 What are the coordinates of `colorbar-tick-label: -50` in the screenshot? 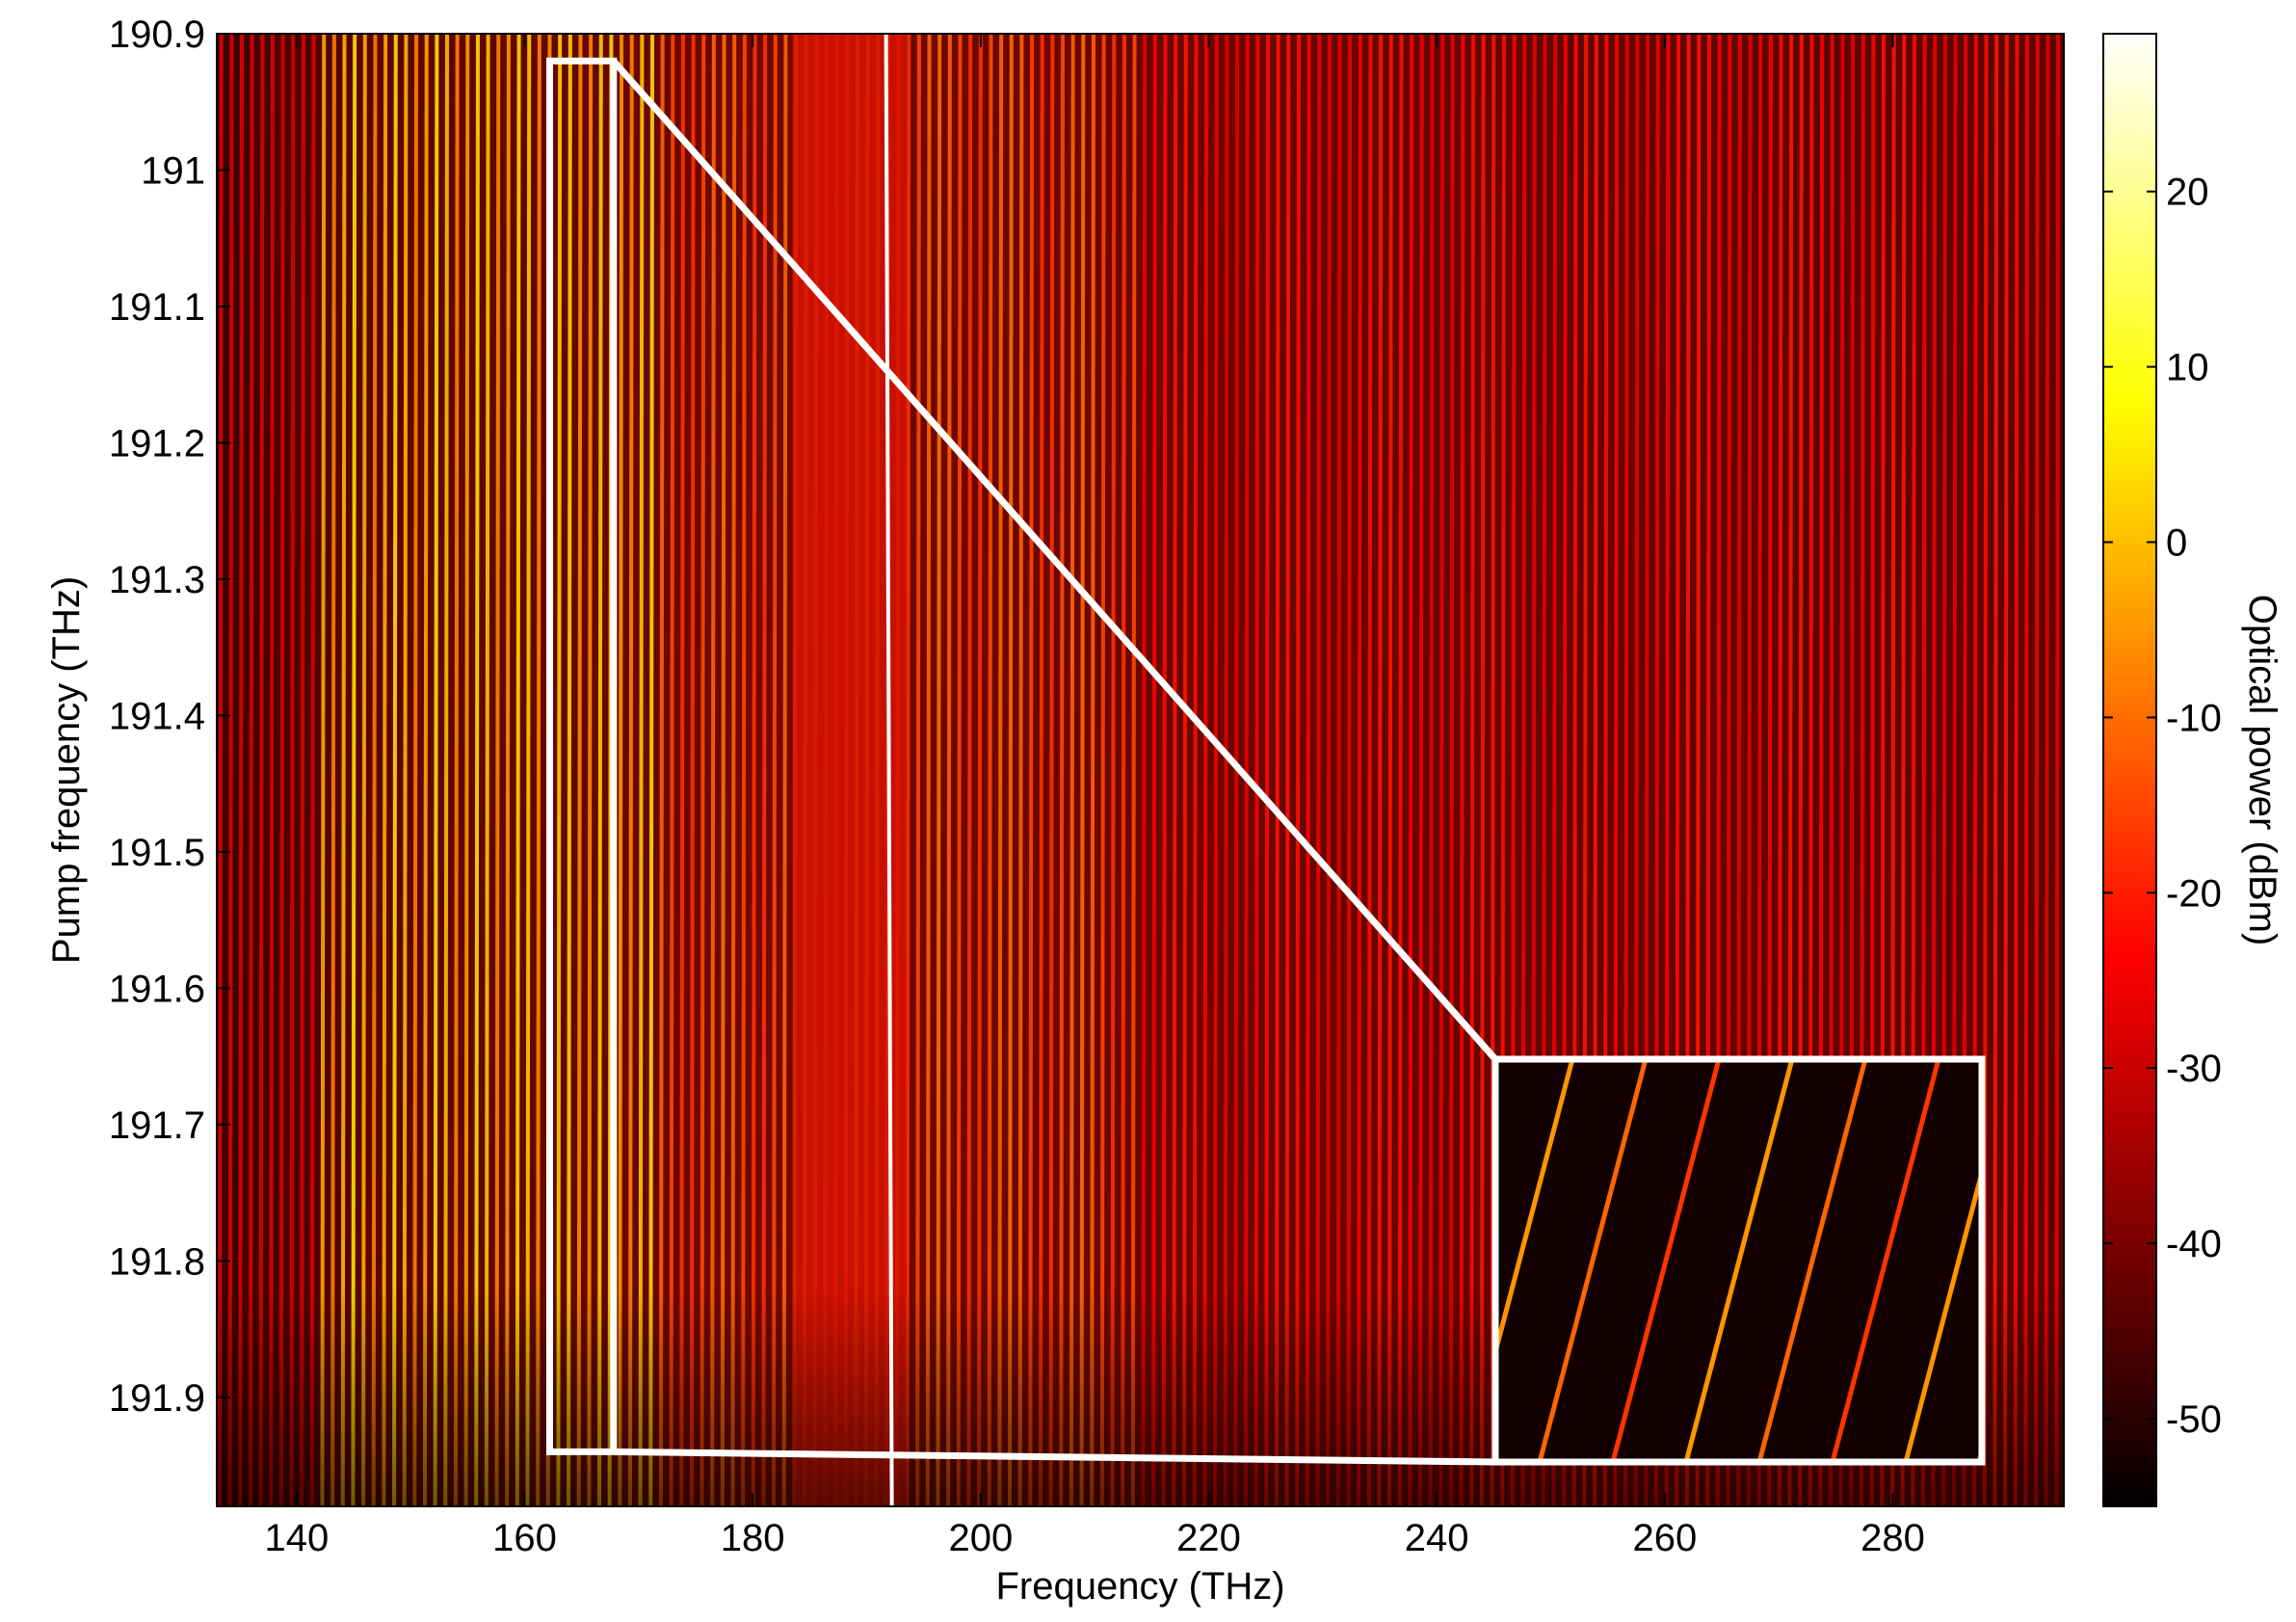 It's located at (2194, 1420).